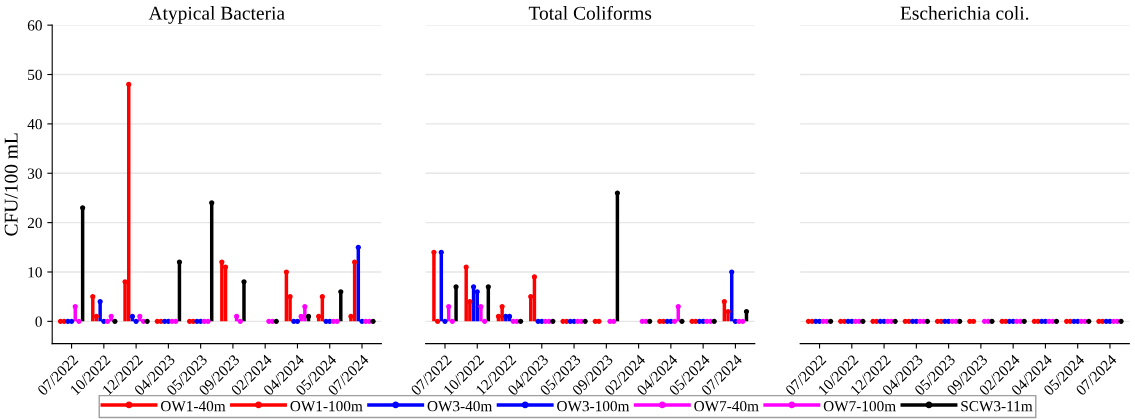 The width and height of the screenshot is (1135, 419). I want to click on legend-label: SCW3-11m, so click(997, 406).